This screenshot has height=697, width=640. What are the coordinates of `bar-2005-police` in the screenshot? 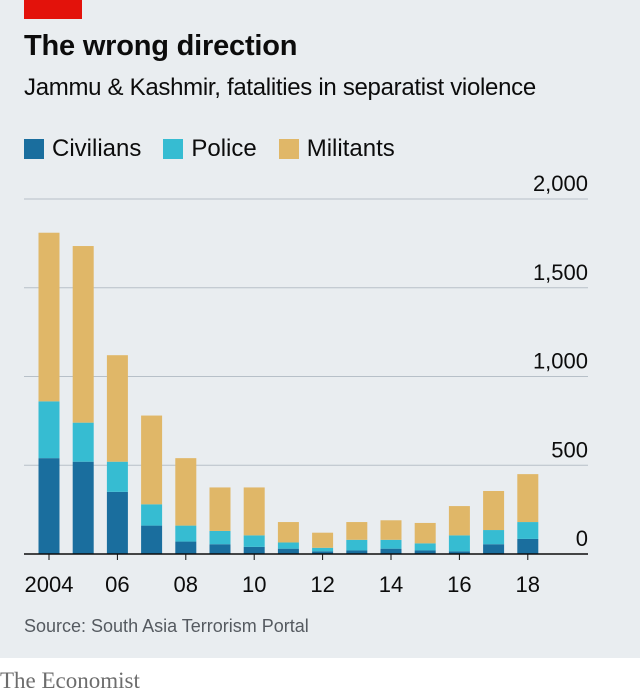 It's located at (83, 442).